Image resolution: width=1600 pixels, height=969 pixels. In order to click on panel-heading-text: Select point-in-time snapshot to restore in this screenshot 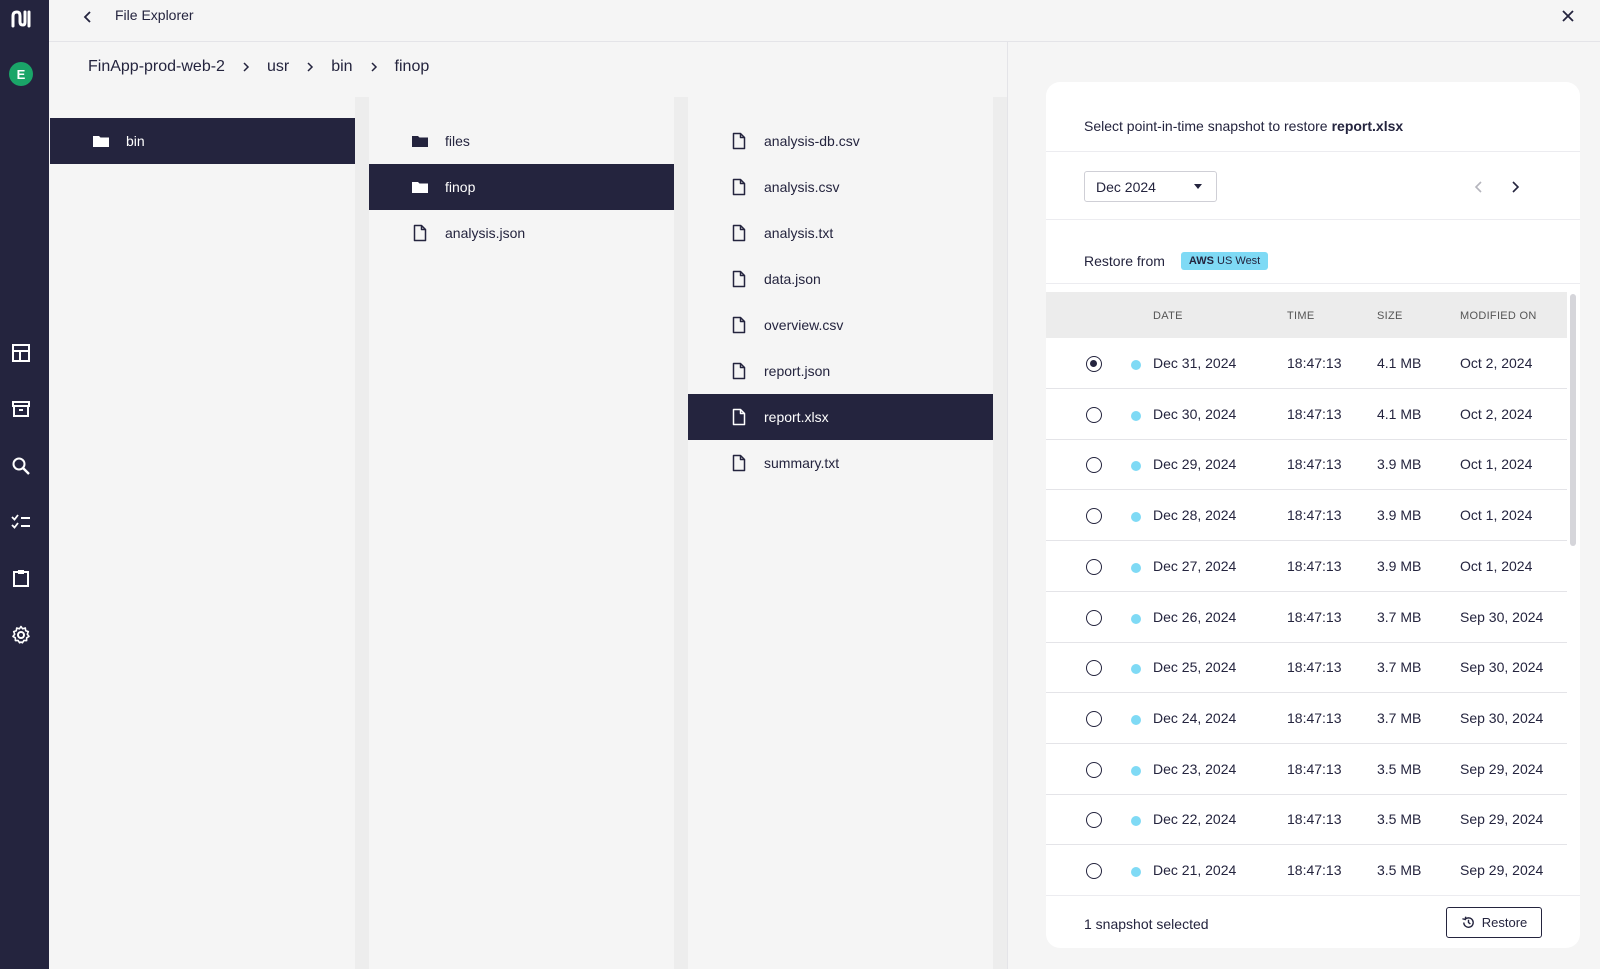, I will do `click(1206, 126)`.